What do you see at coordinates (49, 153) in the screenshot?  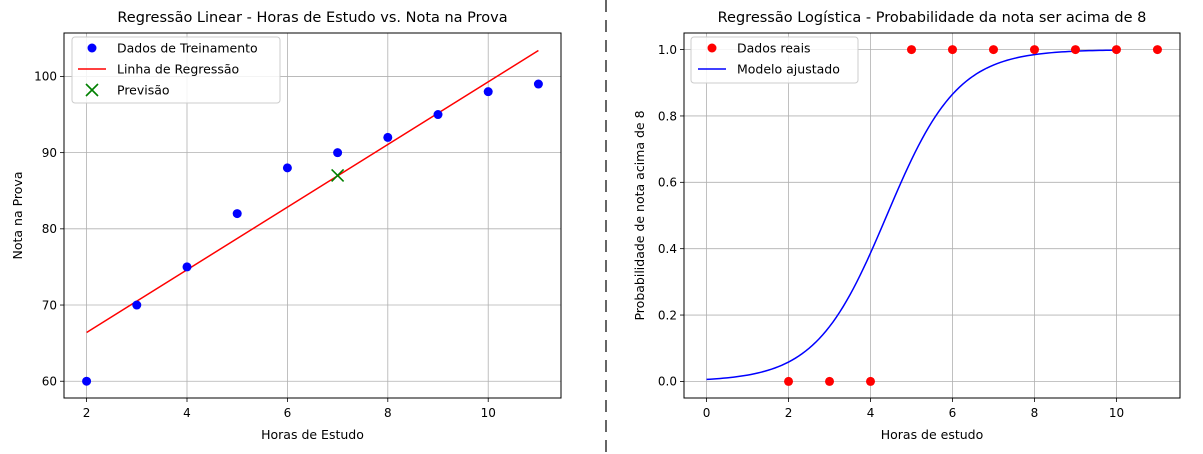 I see `y-tick-label: 90` at bounding box center [49, 153].